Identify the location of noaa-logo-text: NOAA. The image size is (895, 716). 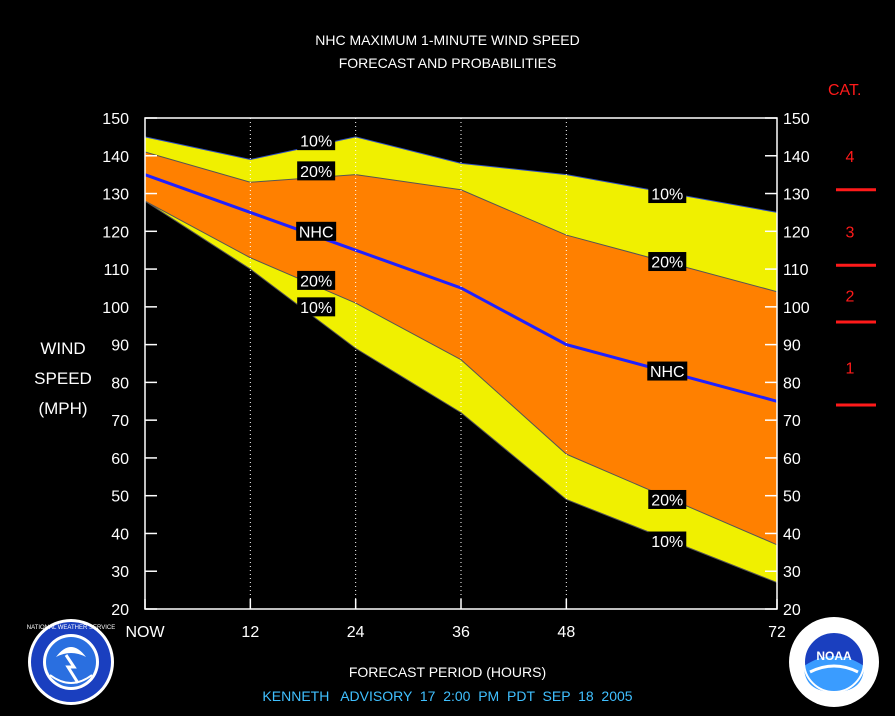
(834, 656).